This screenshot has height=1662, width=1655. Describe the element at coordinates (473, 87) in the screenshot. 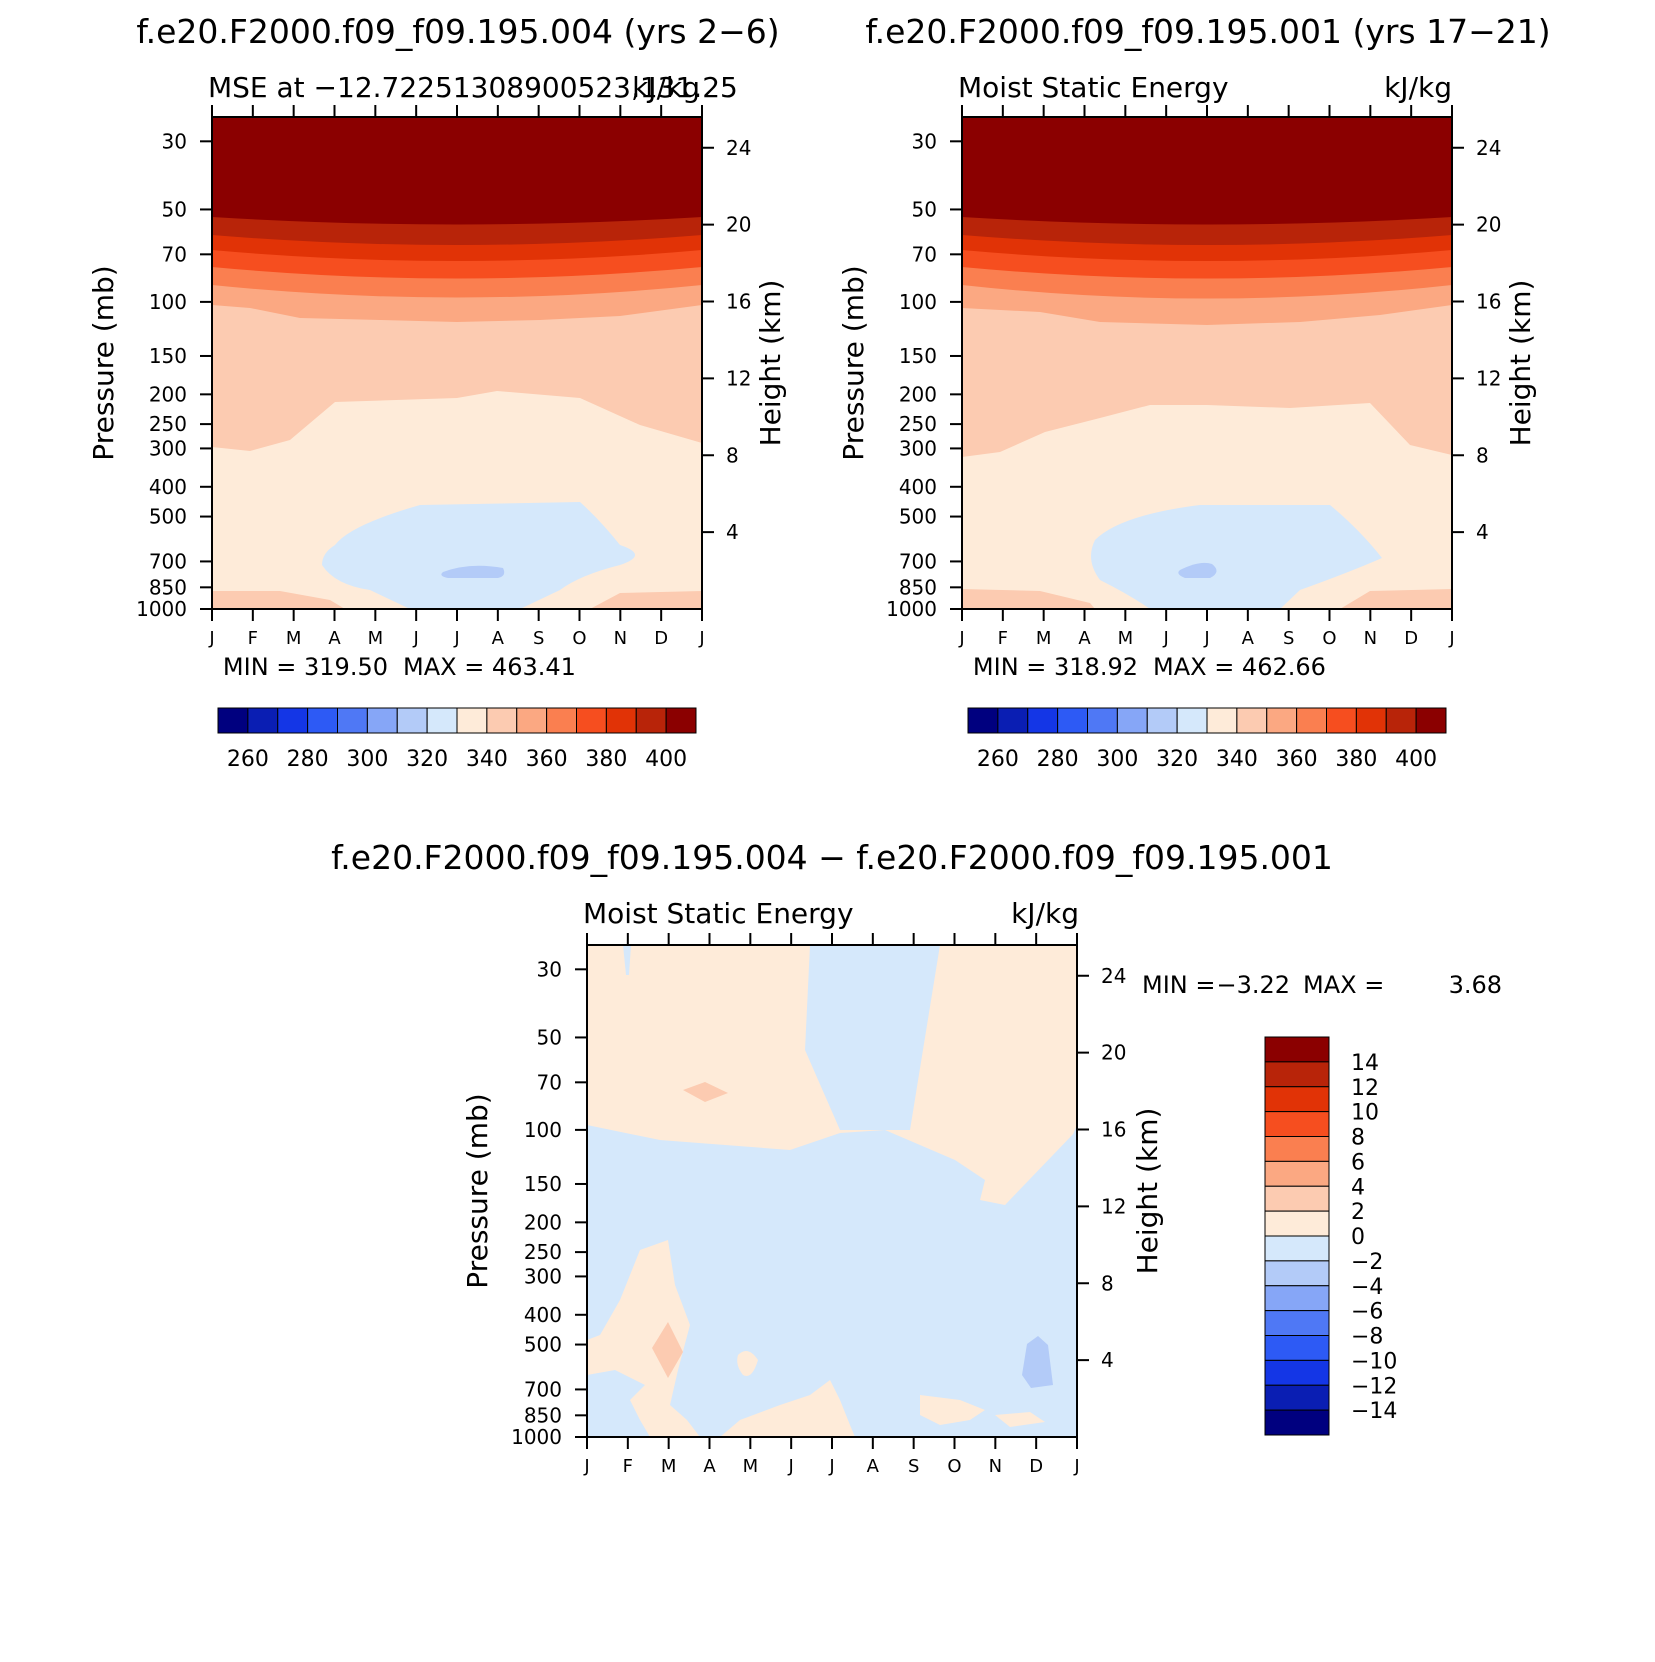

I see `panel-a-left-label: MSE at −12.72251308900523,131.25` at that location.